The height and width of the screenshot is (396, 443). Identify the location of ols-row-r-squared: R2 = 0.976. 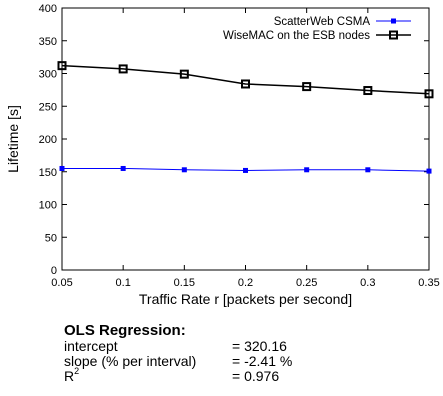
(214, 375).